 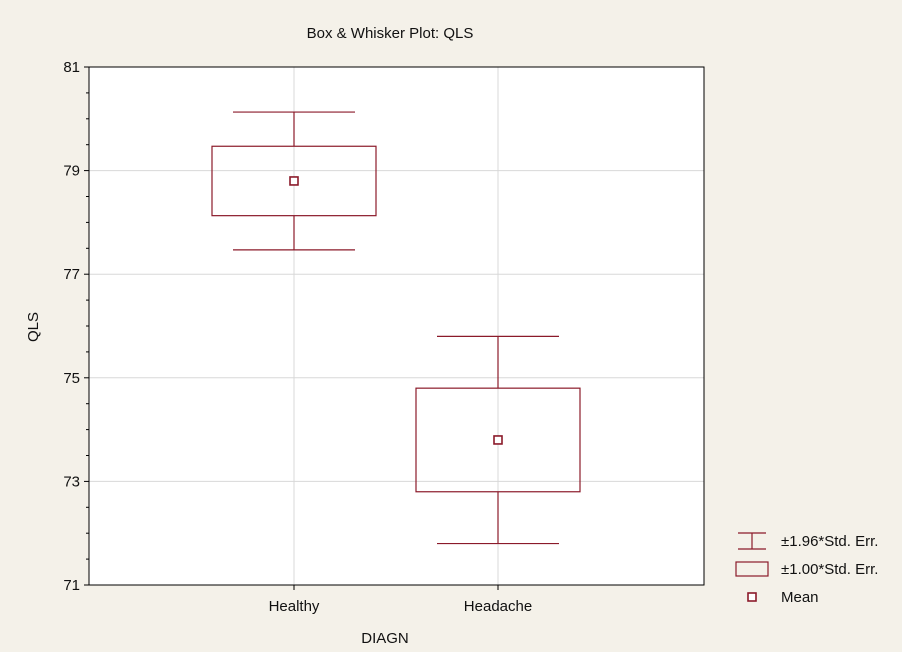 I want to click on legend-mean-symbol, so click(x=752, y=597).